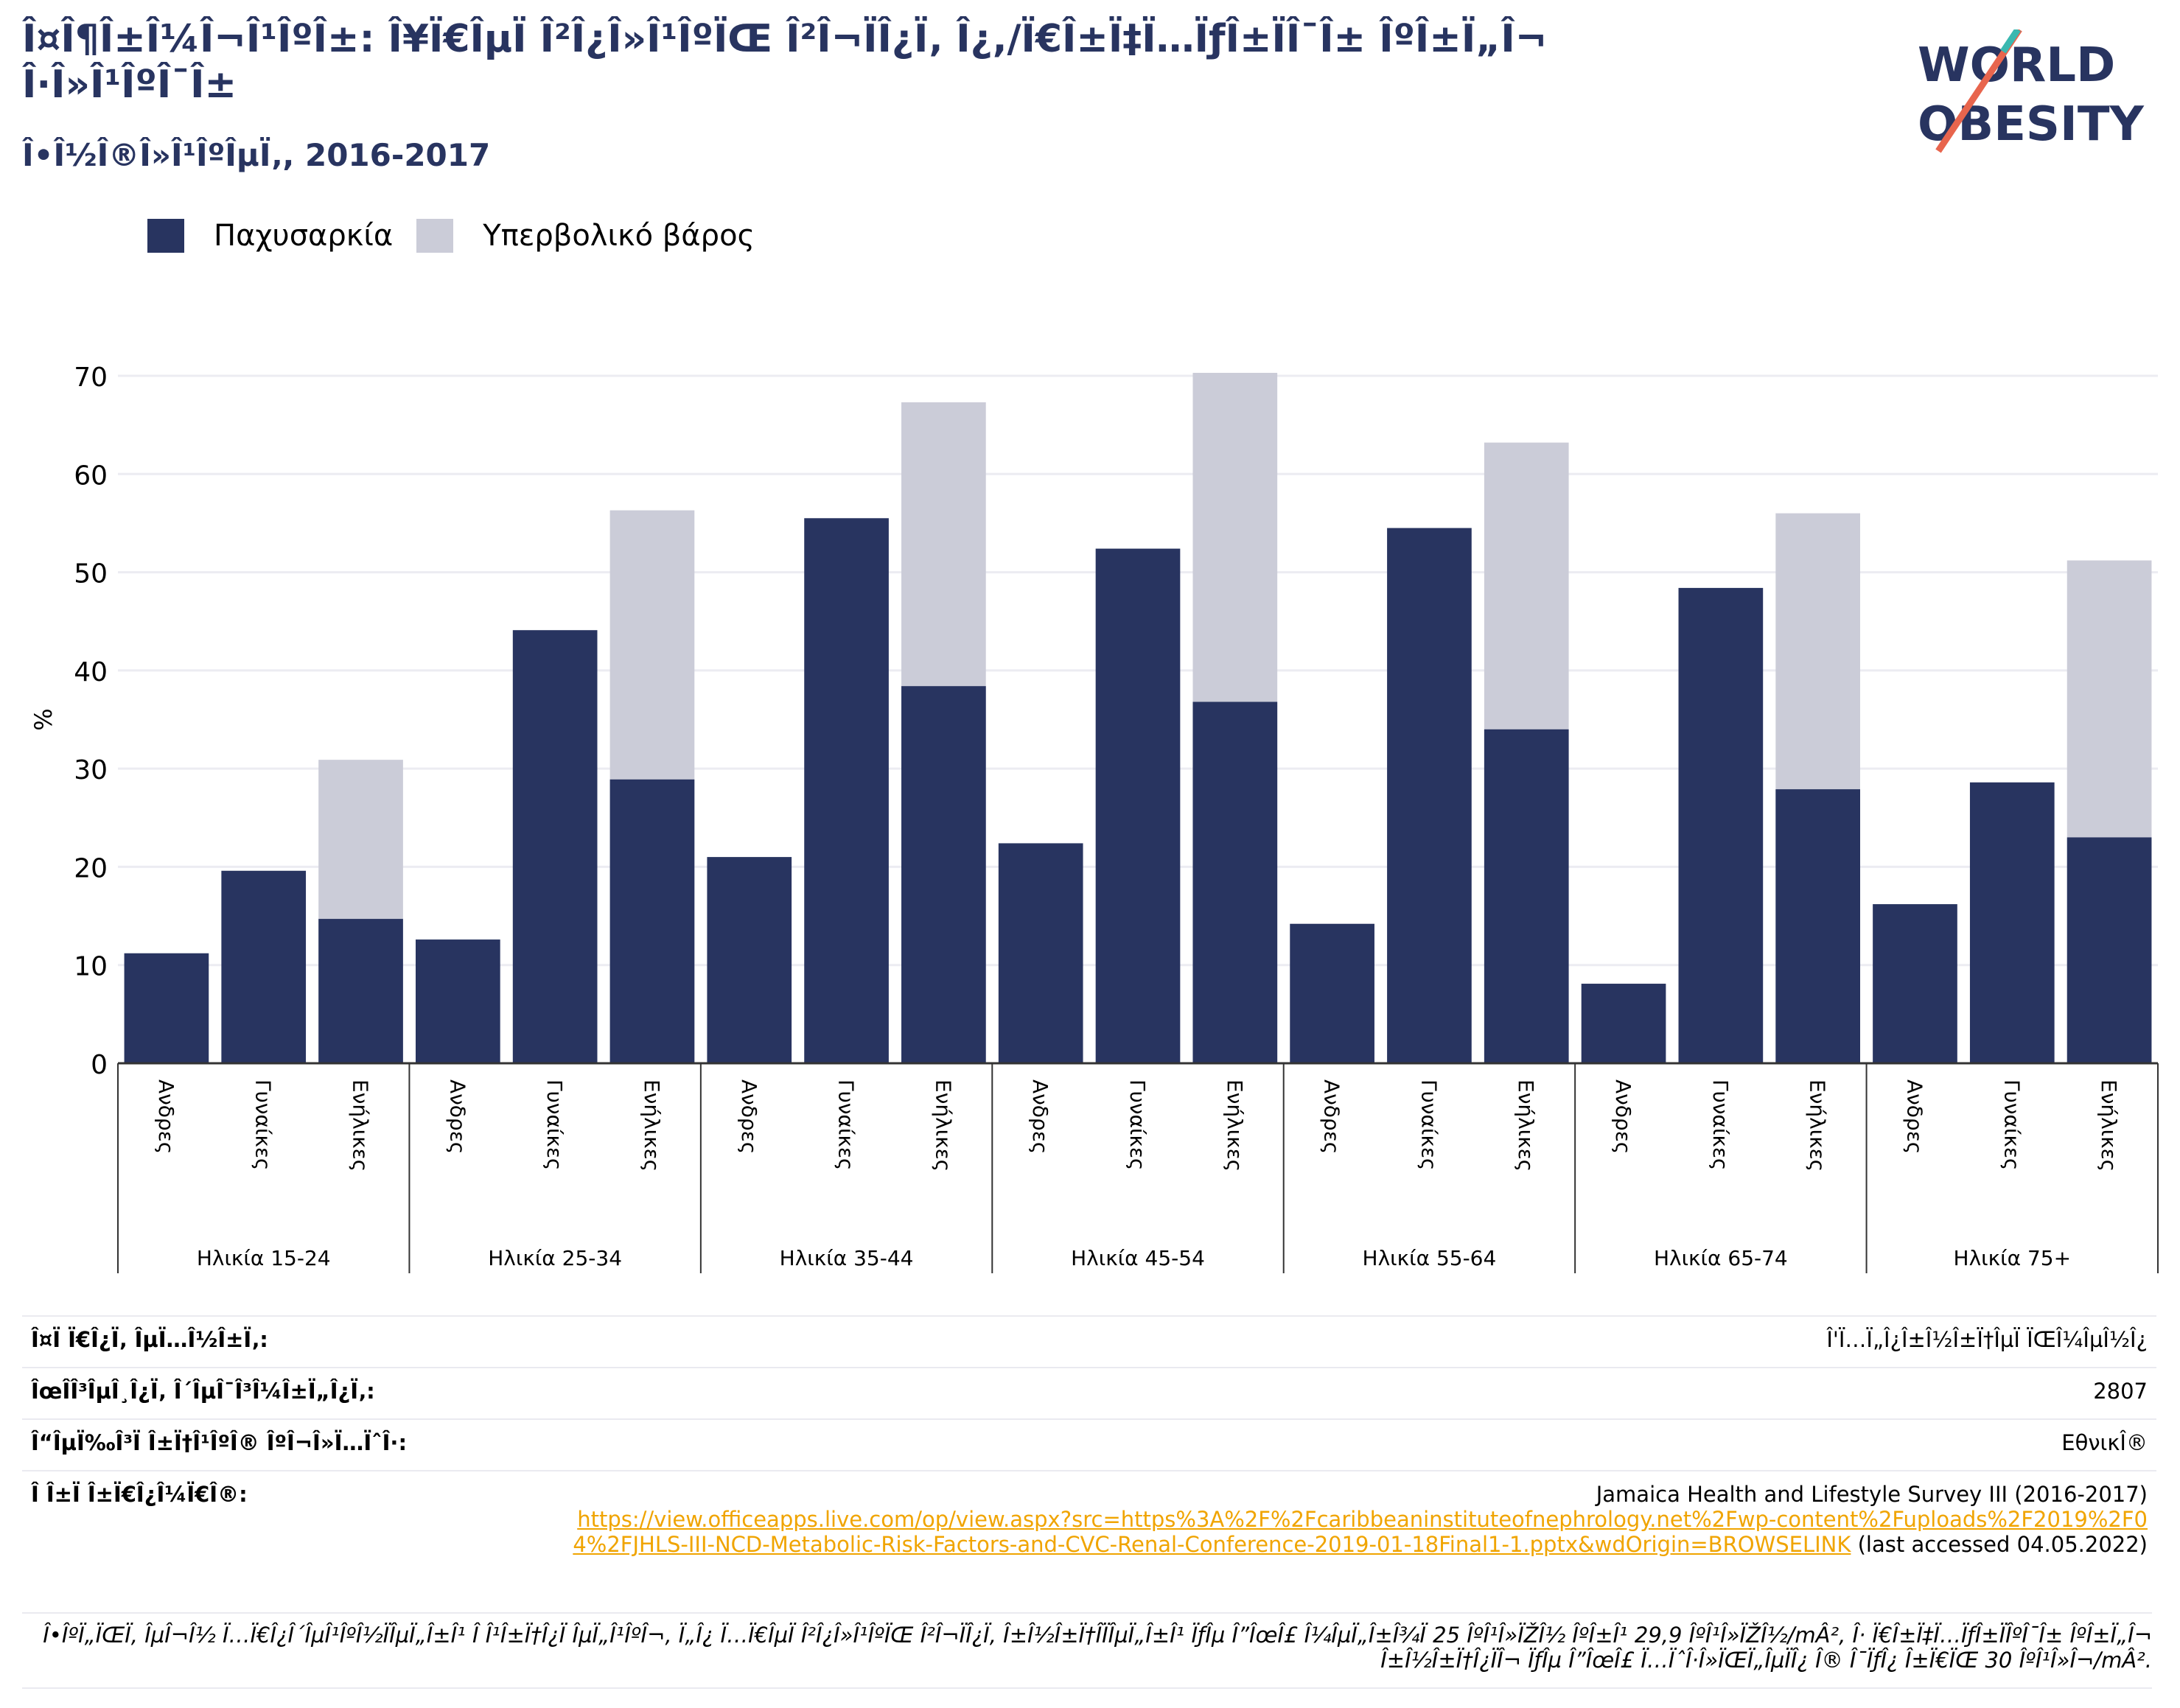 The height and width of the screenshot is (1708, 2180). Describe the element at coordinates (1721, 1258) in the screenshot. I see `group-label: Ηλικία 65-74` at that location.